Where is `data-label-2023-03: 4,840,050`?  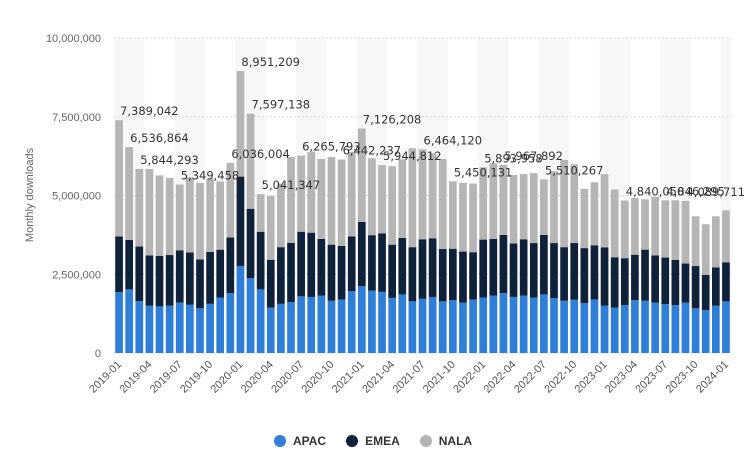 data-label-2023-03: 4,840,050 is located at coordinates (655, 192).